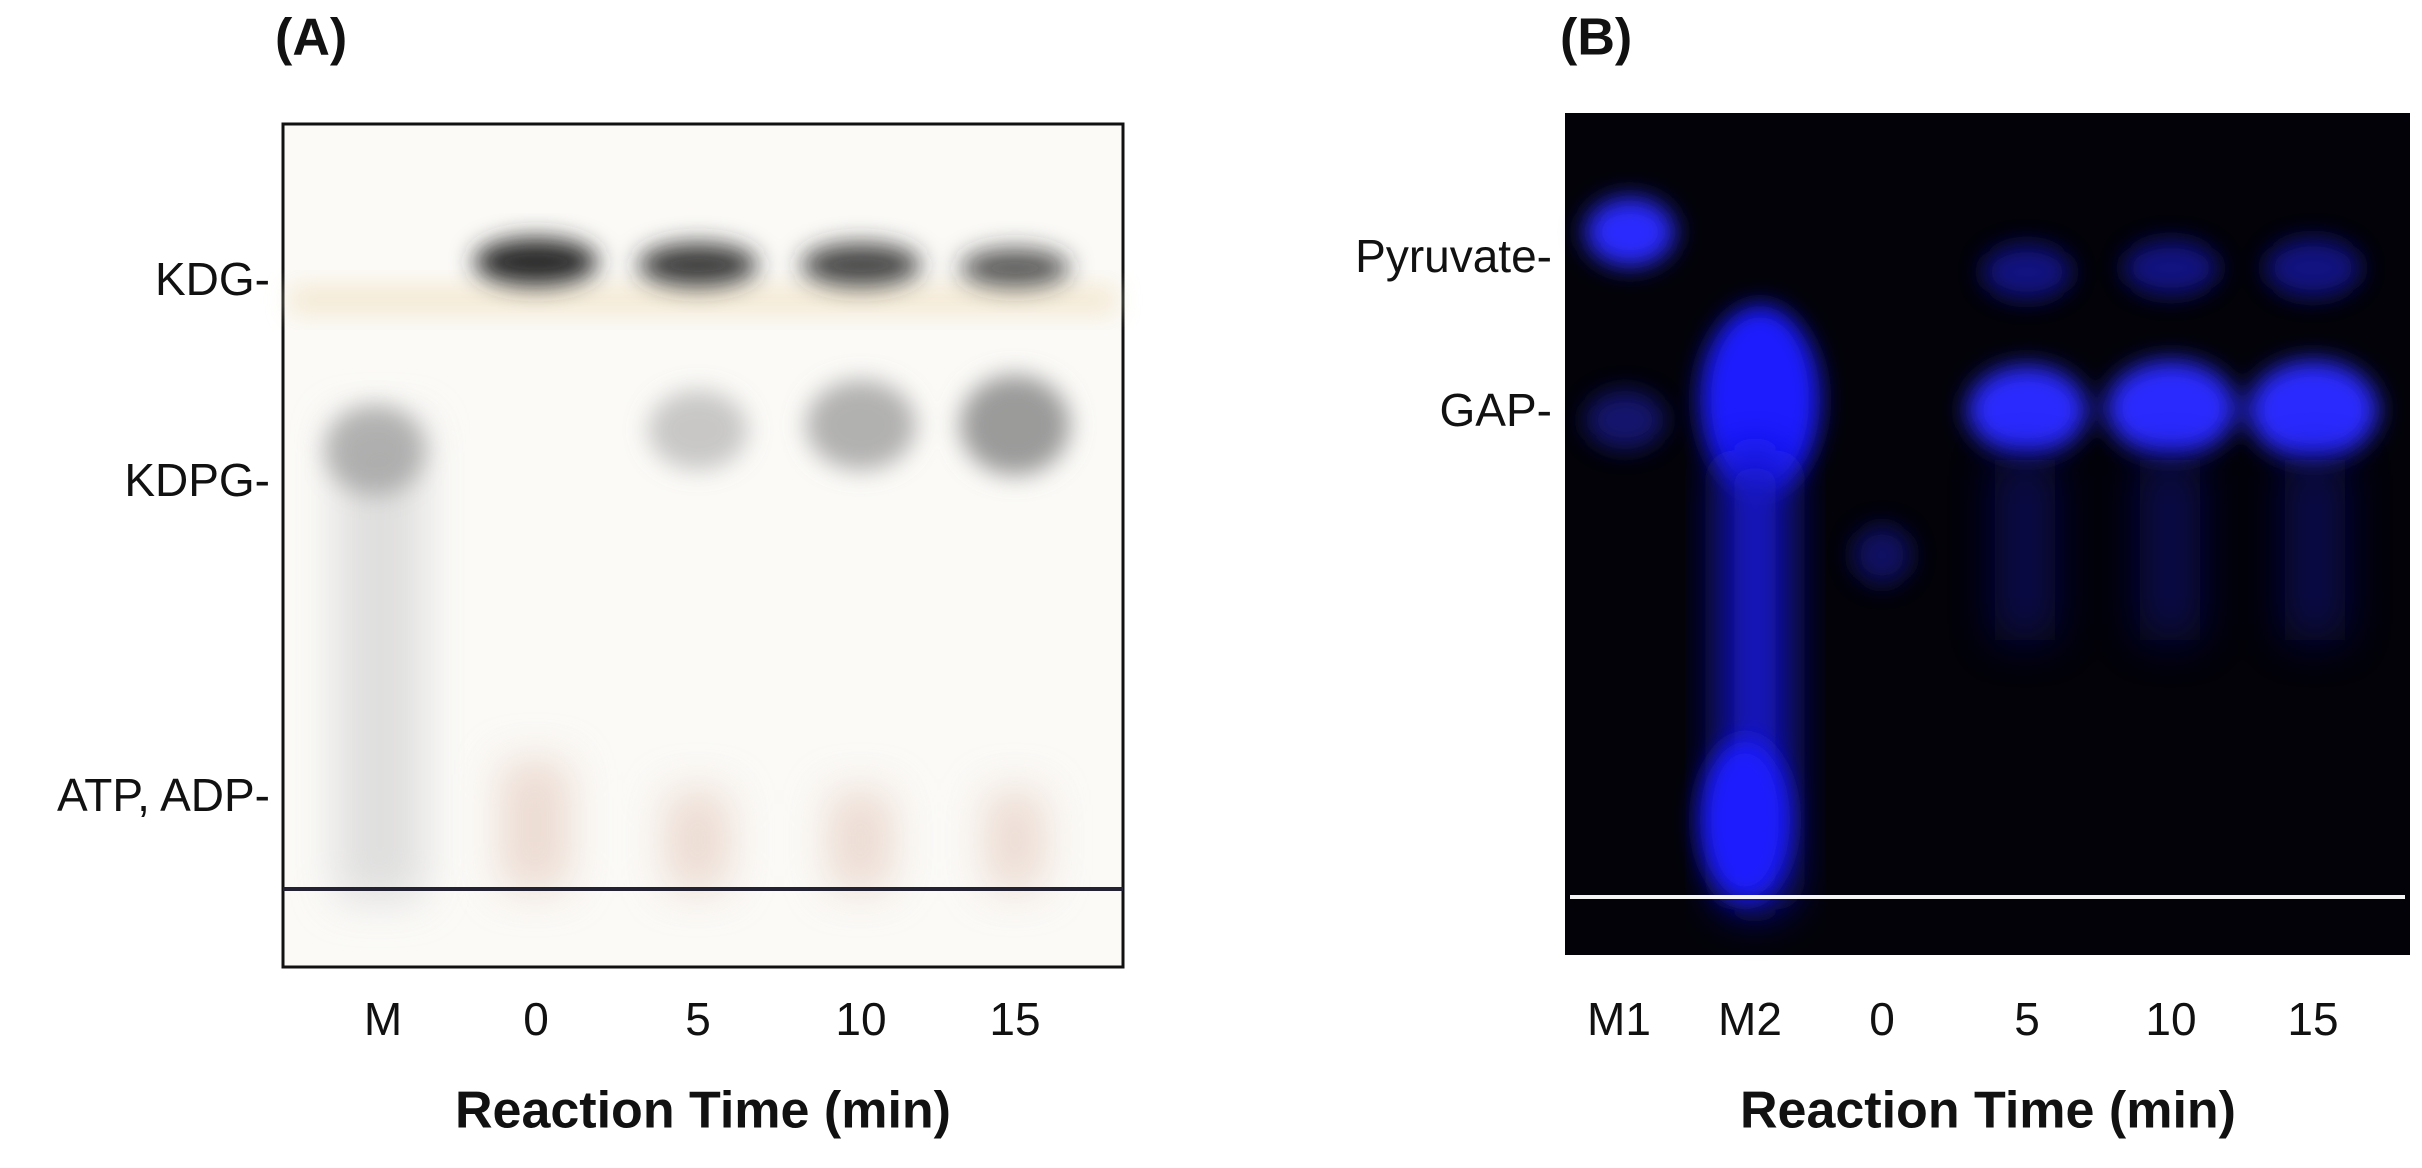 Image resolution: width=2422 pixels, height=1168 pixels. I want to click on row-label: Pyruvate-, so click(1453, 256).